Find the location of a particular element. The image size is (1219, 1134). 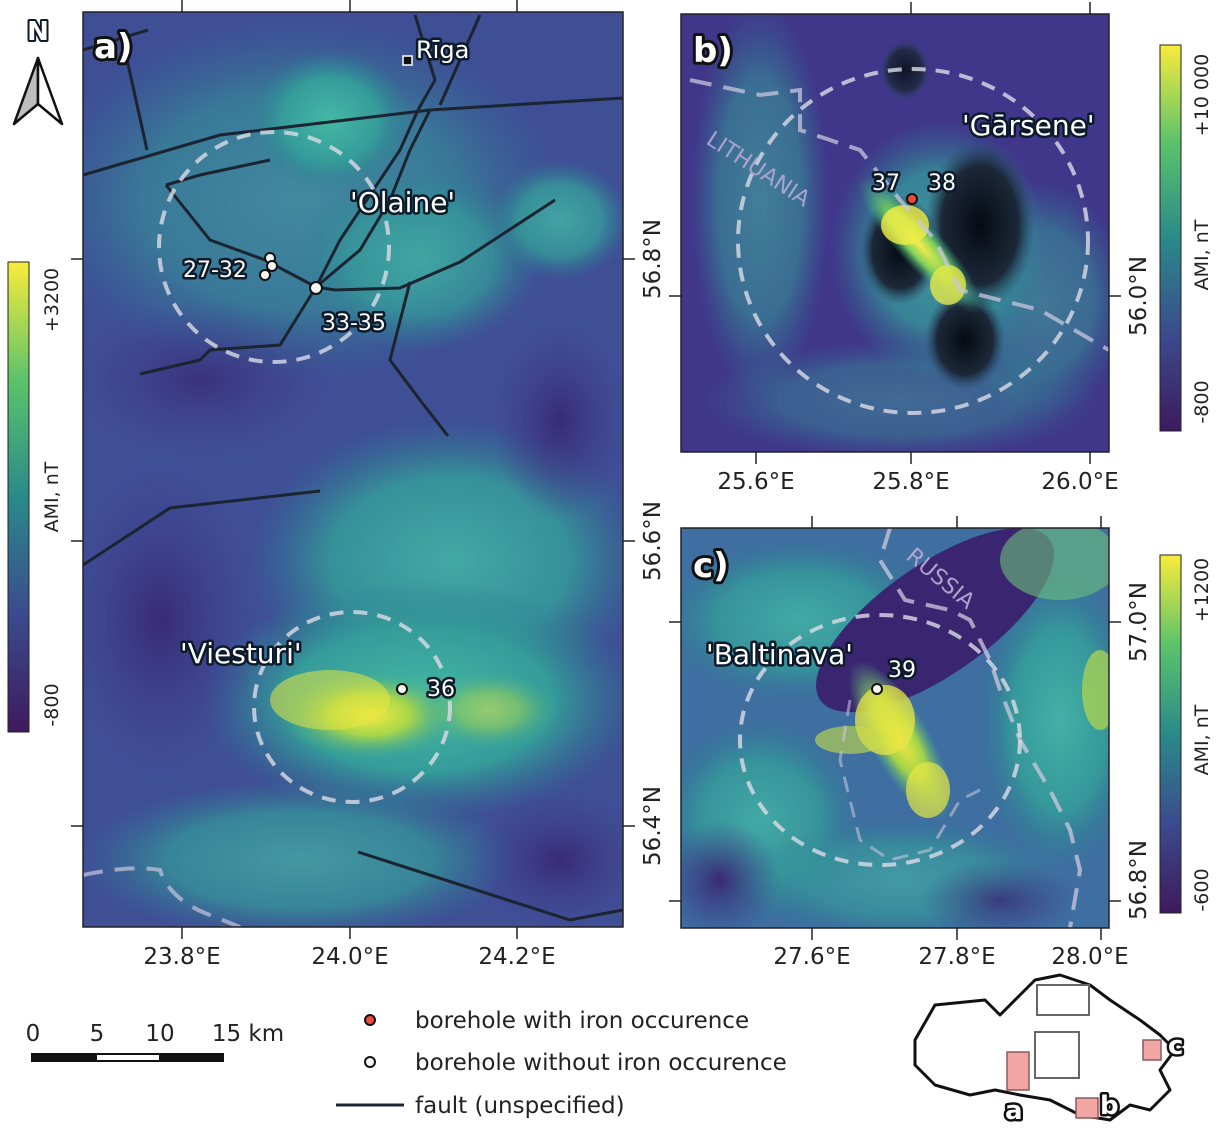

colorbar-max-label: +1200 is located at coordinates (1202, 590).